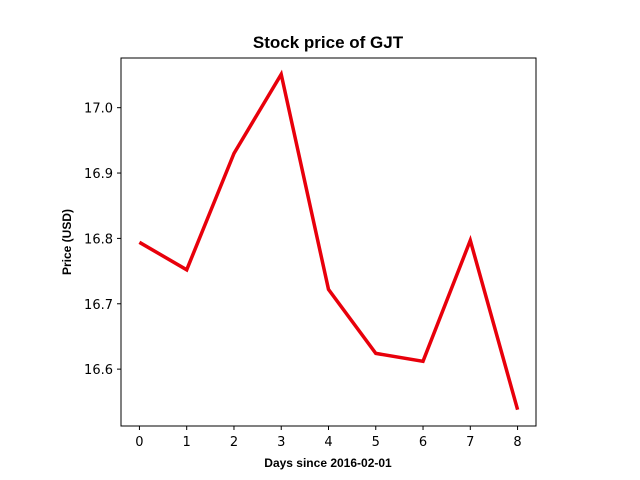 The image size is (640, 480). What do you see at coordinates (328, 42) in the screenshot?
I see `chart-title: Stock price of GJT` at bounding box center [328, 42].